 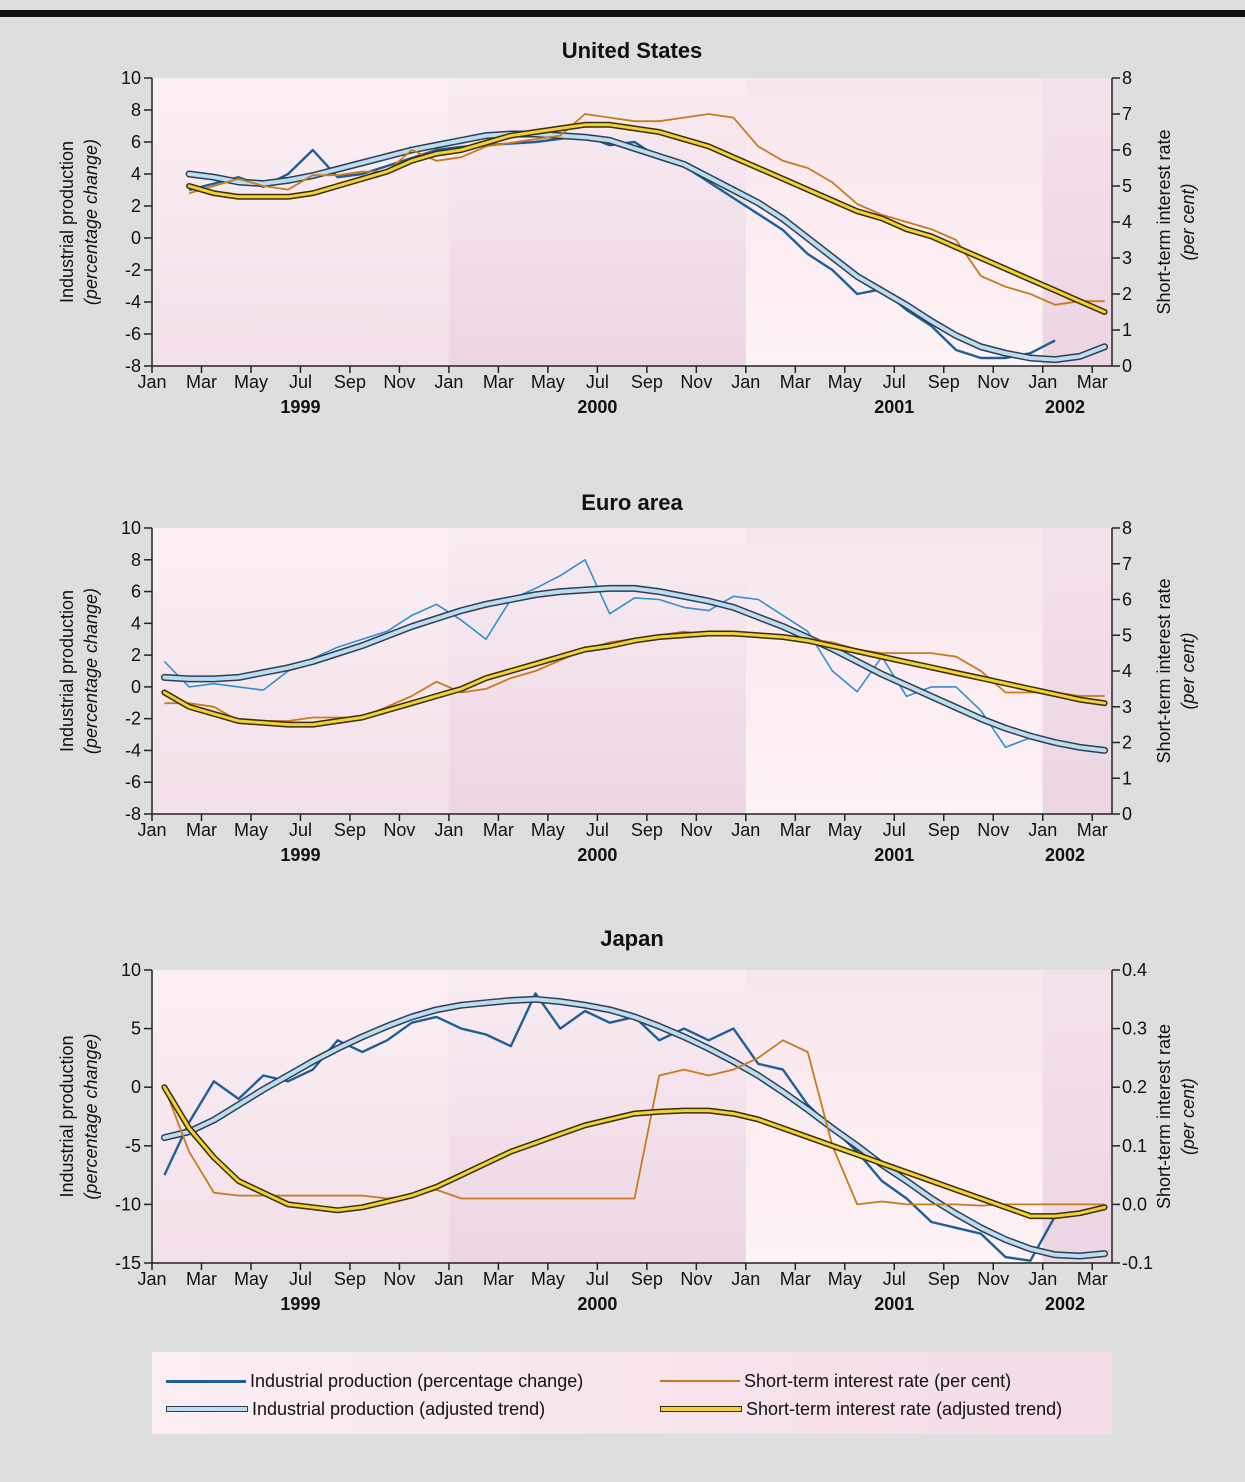 I want to click on chart3-series-4-line, so click(x=634, y=1151).